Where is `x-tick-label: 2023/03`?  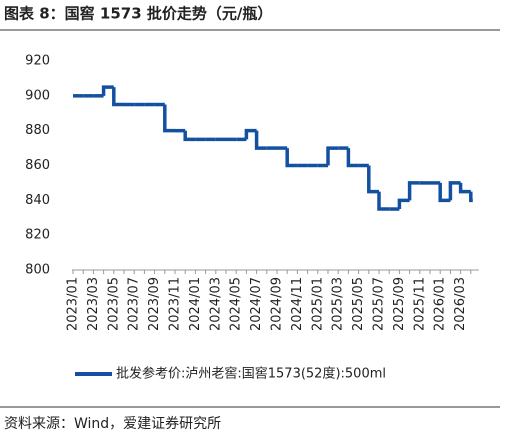
x-tick-label: 2023/03 is located at coordinates (93, 304).